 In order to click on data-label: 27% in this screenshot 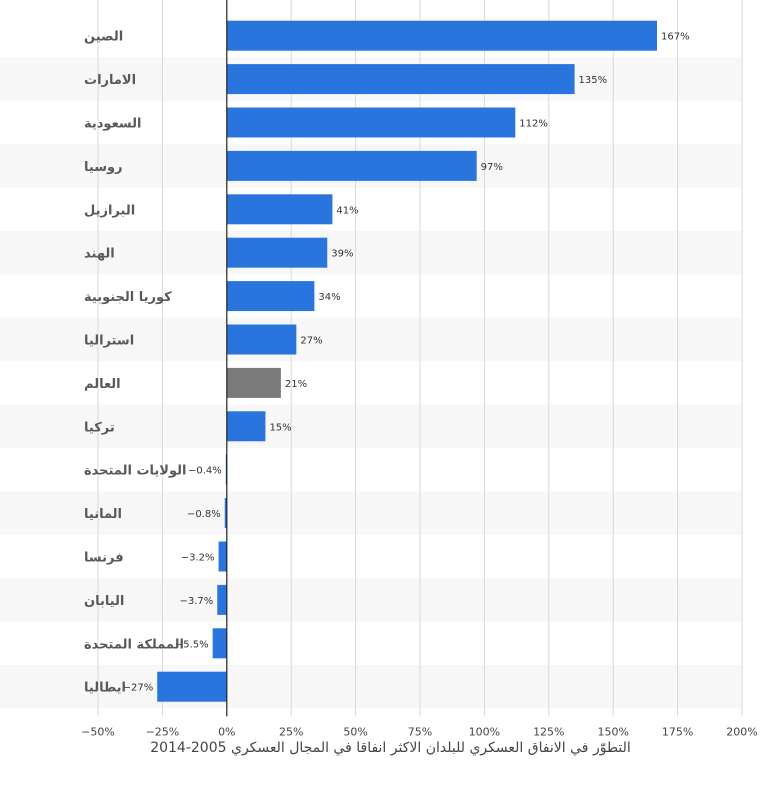, I will do `click(311, 341)`.